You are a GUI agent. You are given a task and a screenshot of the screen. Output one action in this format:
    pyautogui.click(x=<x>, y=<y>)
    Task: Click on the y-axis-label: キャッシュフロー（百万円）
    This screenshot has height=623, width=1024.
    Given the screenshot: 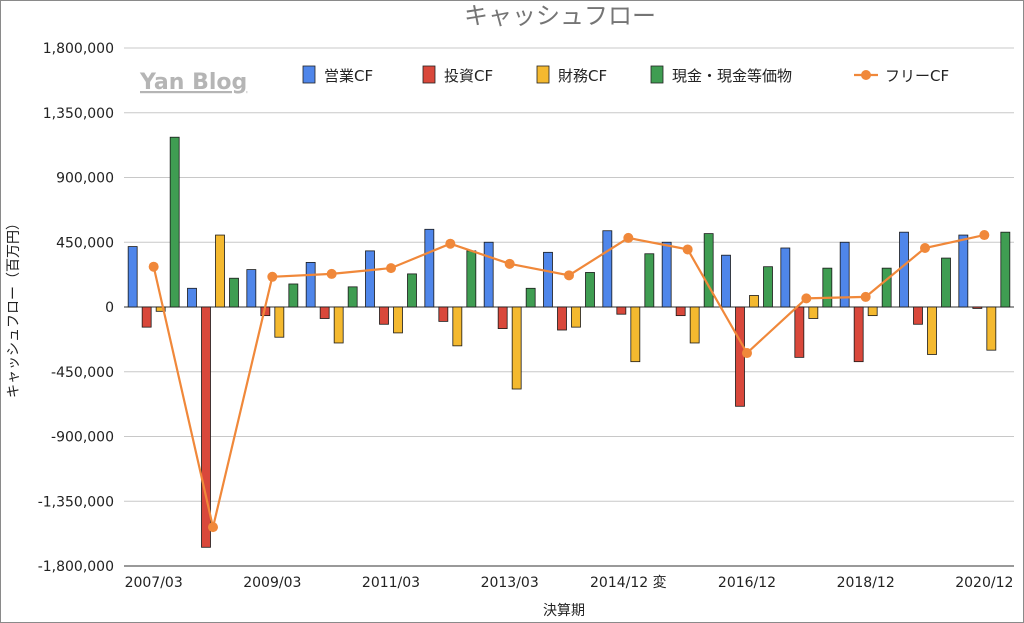 What is the action you would take?
    pyautogui.click(x=14, y=307)
    